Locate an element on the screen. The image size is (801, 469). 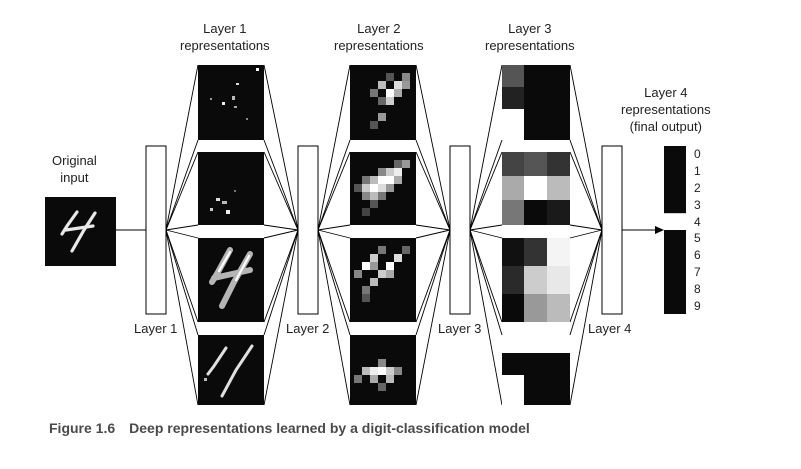
output-digit-3: 3 is located at coordinates (697, 205).